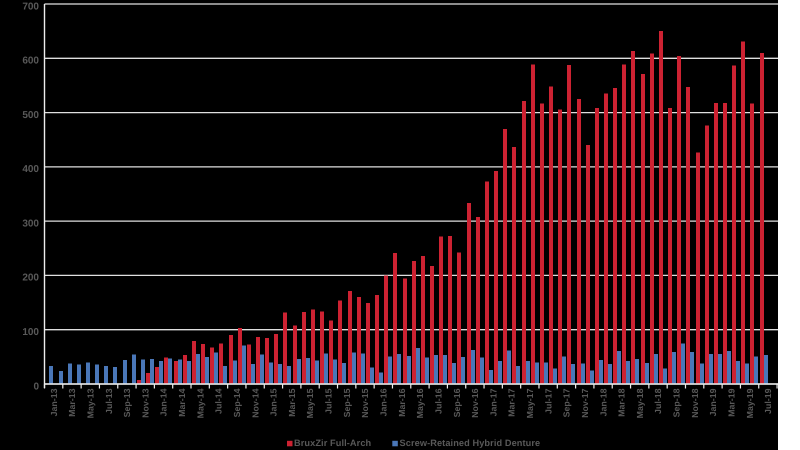  I want to click on svg-text: May-15, so click(310, 403).